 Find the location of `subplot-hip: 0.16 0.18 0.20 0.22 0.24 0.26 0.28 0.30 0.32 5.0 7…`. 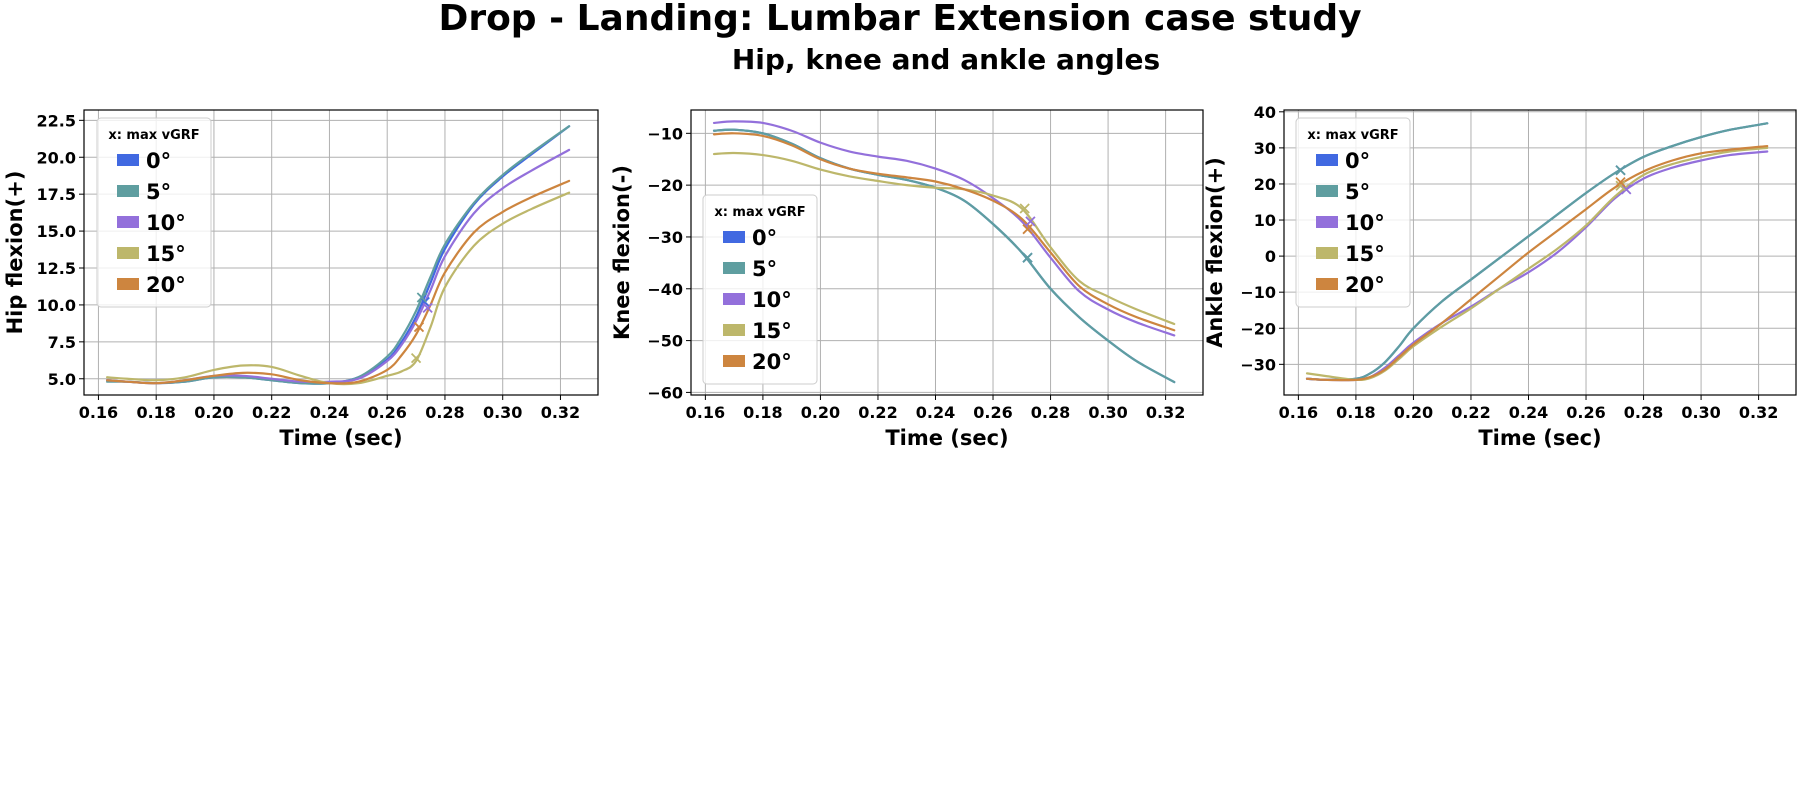

subplot-hip: 0.16 0.18 0.20 0.22 0.24 0.26 0.28 0.30 0.32 5.0 7… is located at coordinates (301, 279).